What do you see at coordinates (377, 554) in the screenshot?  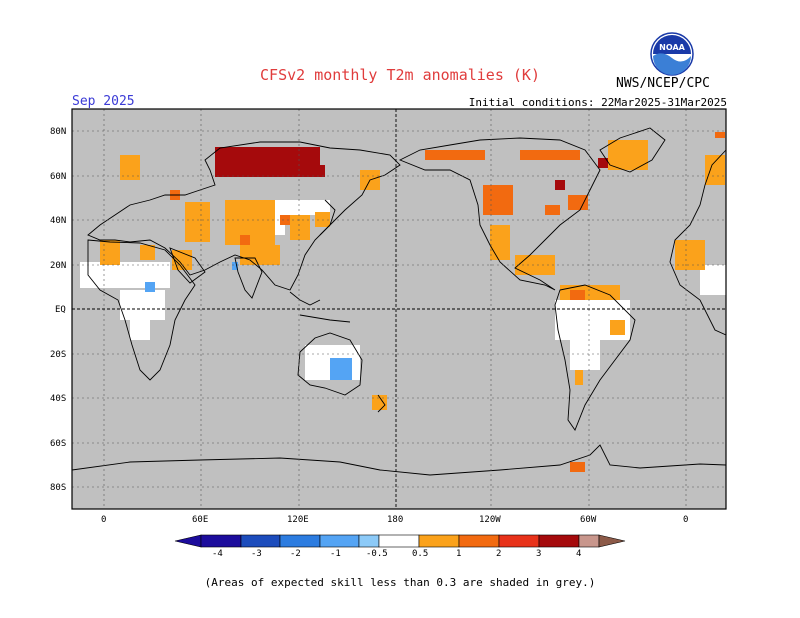 I see `colorbar-label: -0.5` at bounding box center [377, 554].